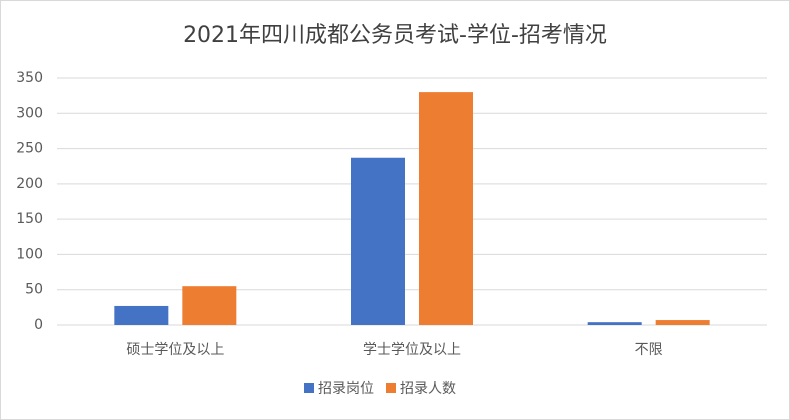 The width and height of the screenshot is (790, 420). I want to click on y-tick-label: 200, so click(29, 184).